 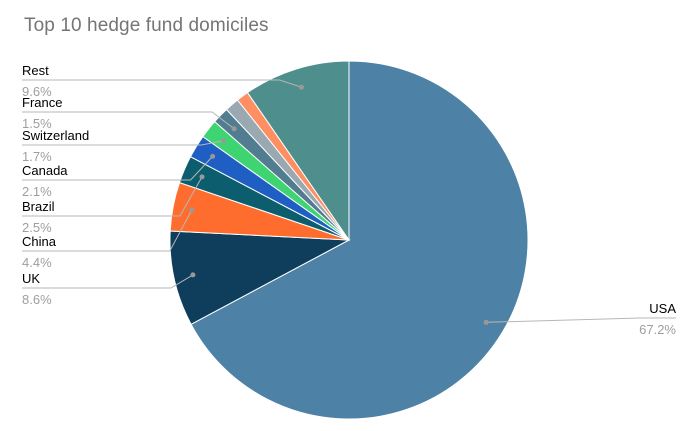 What do you see at coordinates (298, 151) in the screenshot?
I see `pie-slice-rest` at bounding box center [298, 151].